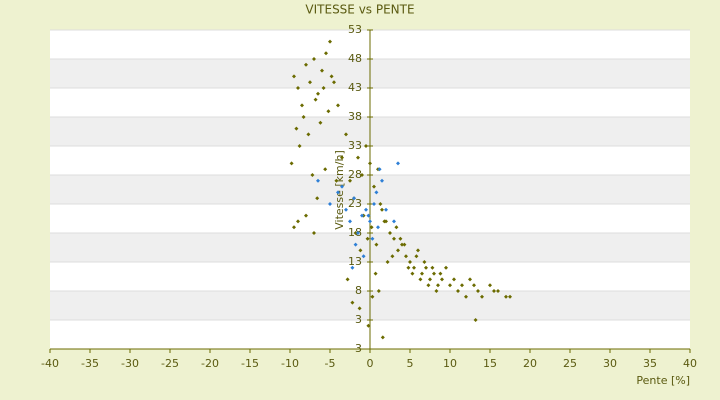 Image resolution: width=720 pixels, height=400 pixels. I want to click on y-tick-label: 3, so click(358, 319).